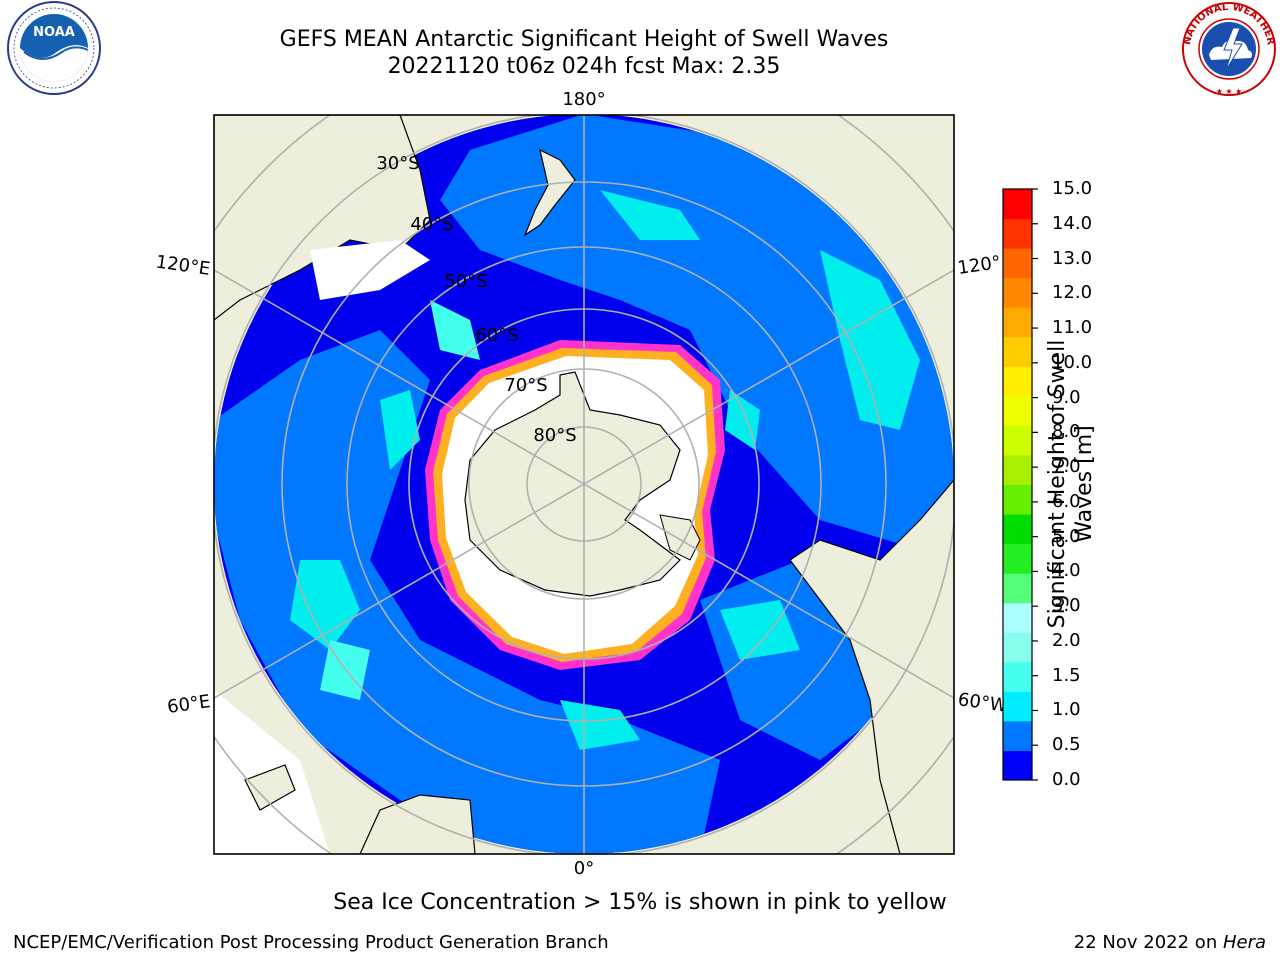  What do you see at coordinates (871, 666) in the screenshot?
I see `south-america-land` at bounding box center [871, 666].